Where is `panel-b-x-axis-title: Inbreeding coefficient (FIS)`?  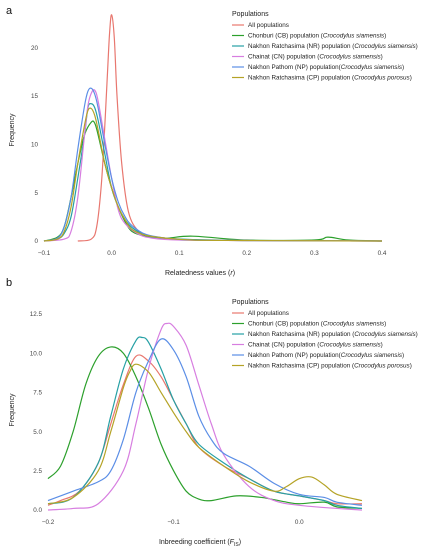
panel-b-x-axis-title: Inbreeding coefficient (FIS) is located at coordinates (200, 543).